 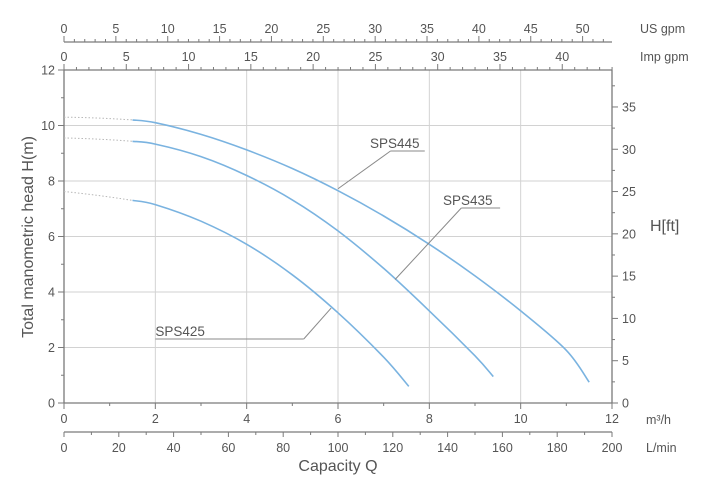 I want to click on impgpm-tick-label: 10, so click(x=189, y=57).